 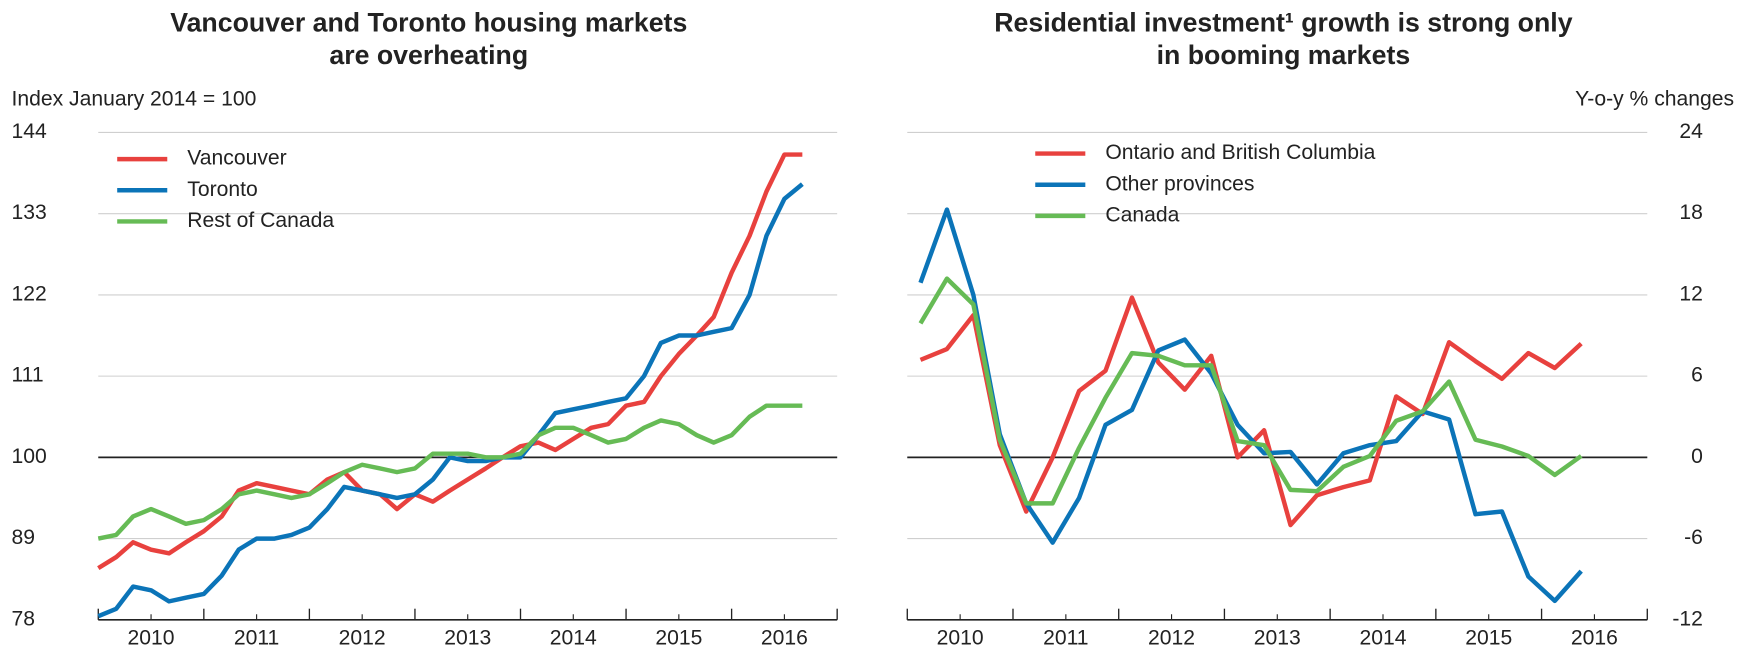 What do you see at coordinates (1687, 618) in the screenshot?
I see `y-tick-label: -12` at bounding box center [1687, 618].